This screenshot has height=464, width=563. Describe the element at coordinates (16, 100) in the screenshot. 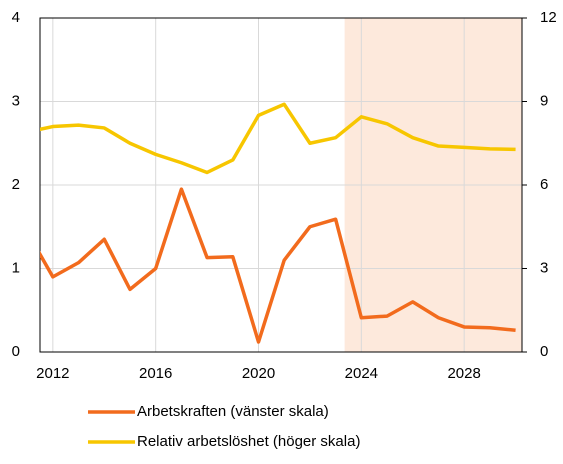

I see `y-tick-label: 3` at that location.